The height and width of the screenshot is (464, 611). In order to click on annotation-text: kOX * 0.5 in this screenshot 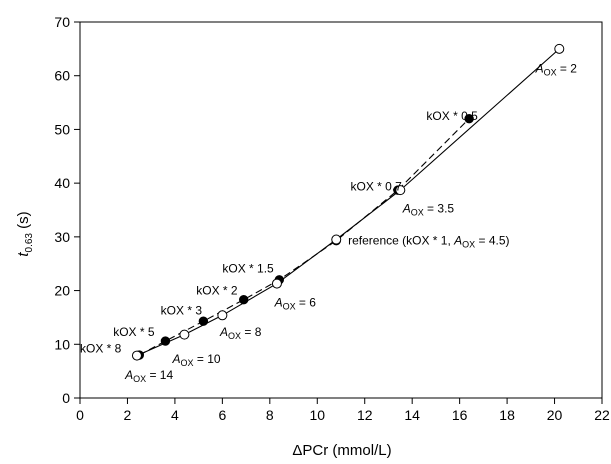, I will do `click(452, 116)`.